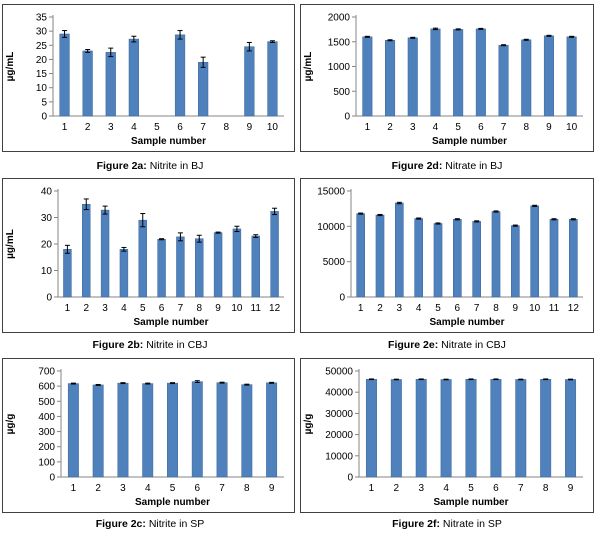  What do you see at coordinates (47, 218) in the screenshot?
I see `y-tick-label: 30` at bounding box center [47, 218].